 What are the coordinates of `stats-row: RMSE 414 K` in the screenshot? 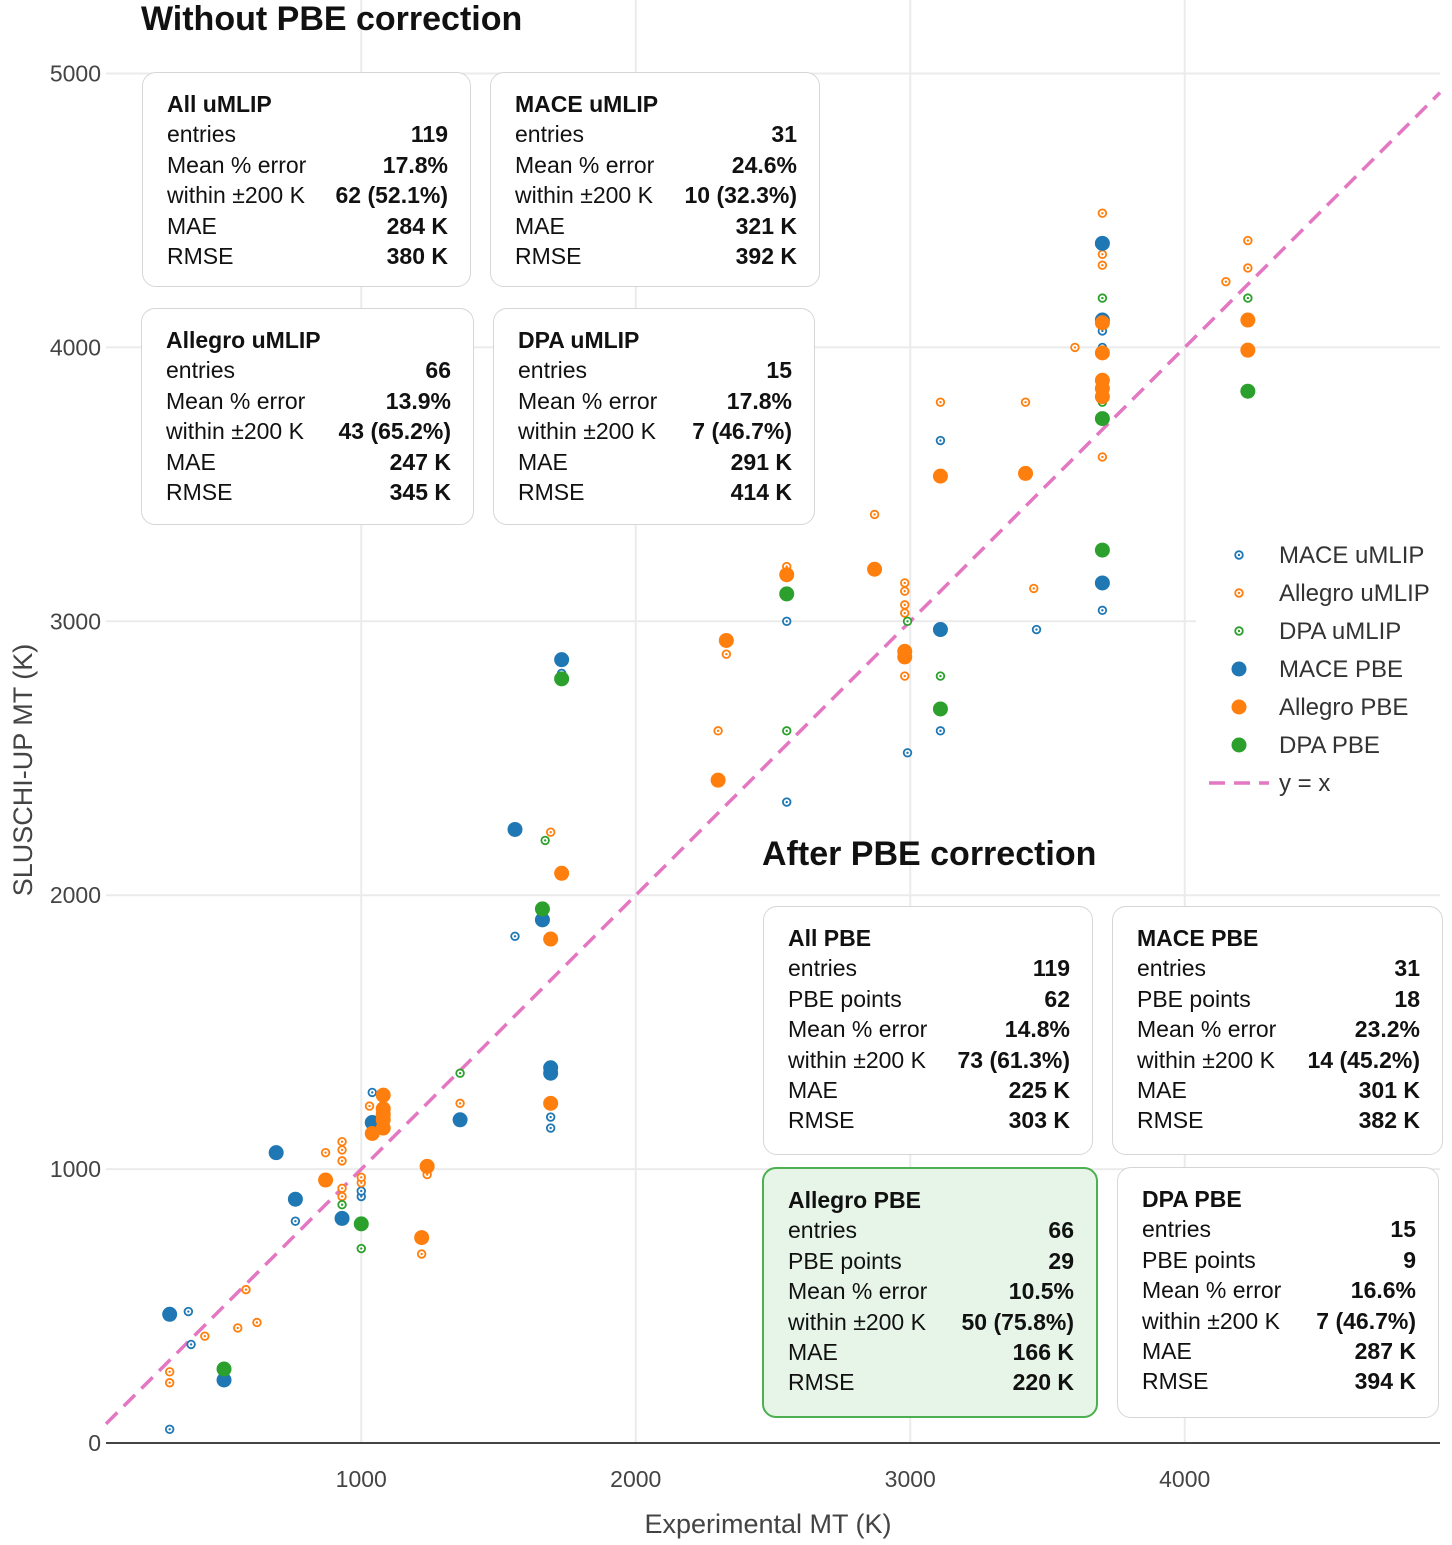 It's located at (655, 492).